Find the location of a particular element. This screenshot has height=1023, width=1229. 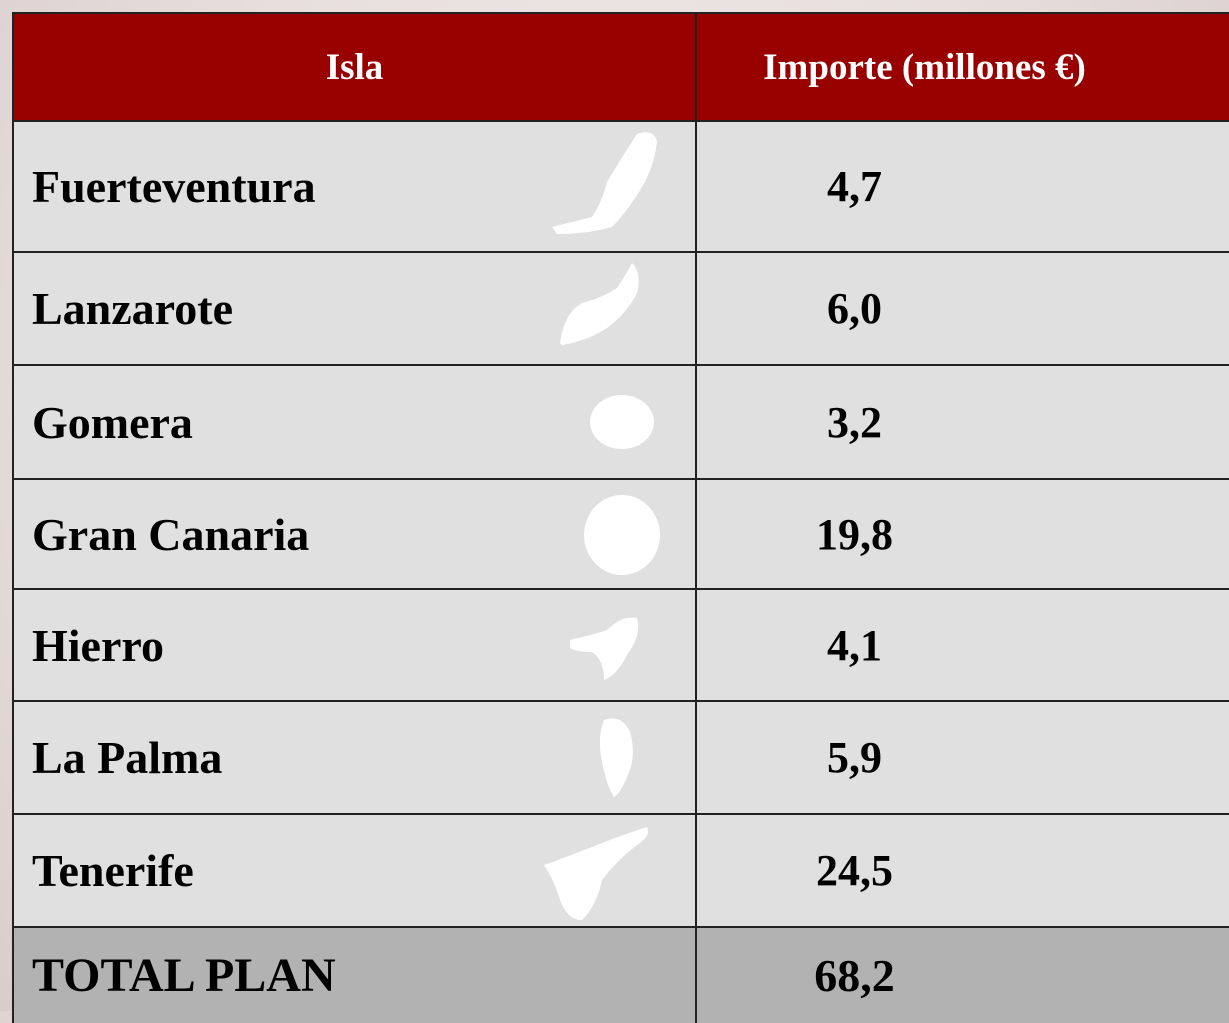

header-row: Isla Importe (millones €) is located at coordinates (620, 67).